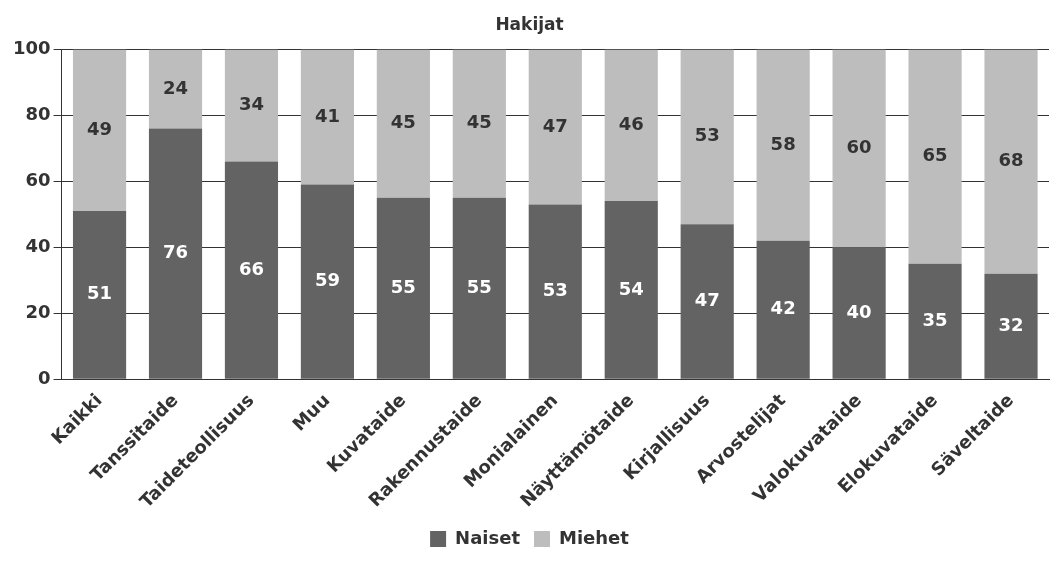 This screenshot has width=1059, height=563. Describe the element at coordinates (529, 23) in the screenshot. I see `chart-title: Hakijat` at that location.